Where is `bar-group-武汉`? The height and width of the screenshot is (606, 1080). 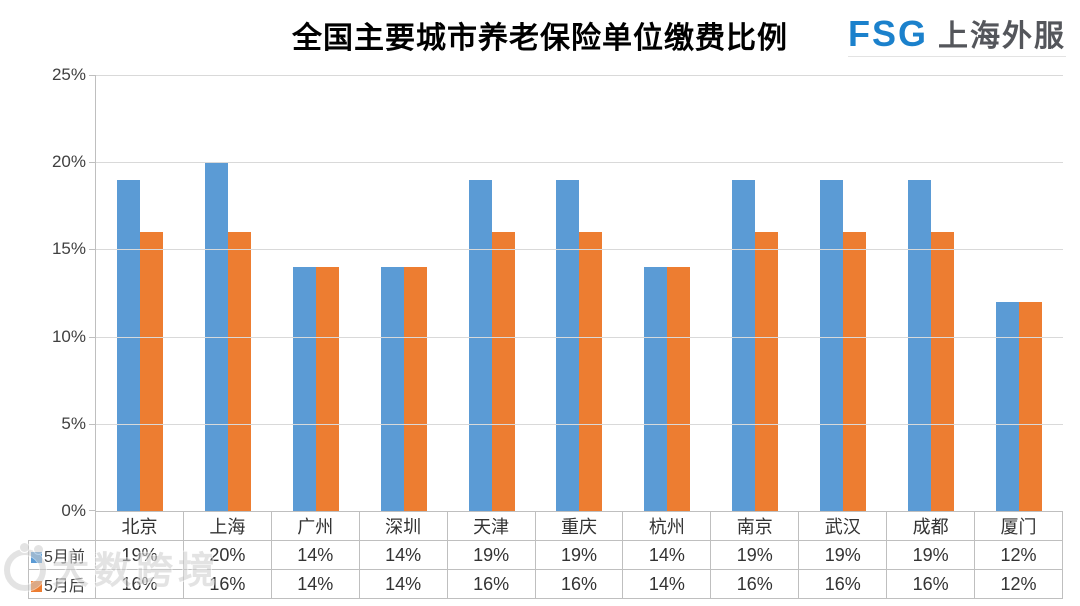 bar-group-武汉 is located at coordinates (843, 293).